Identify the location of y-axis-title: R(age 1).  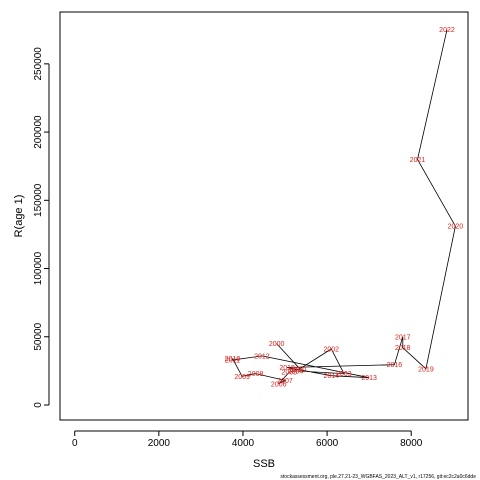
(19, 216).